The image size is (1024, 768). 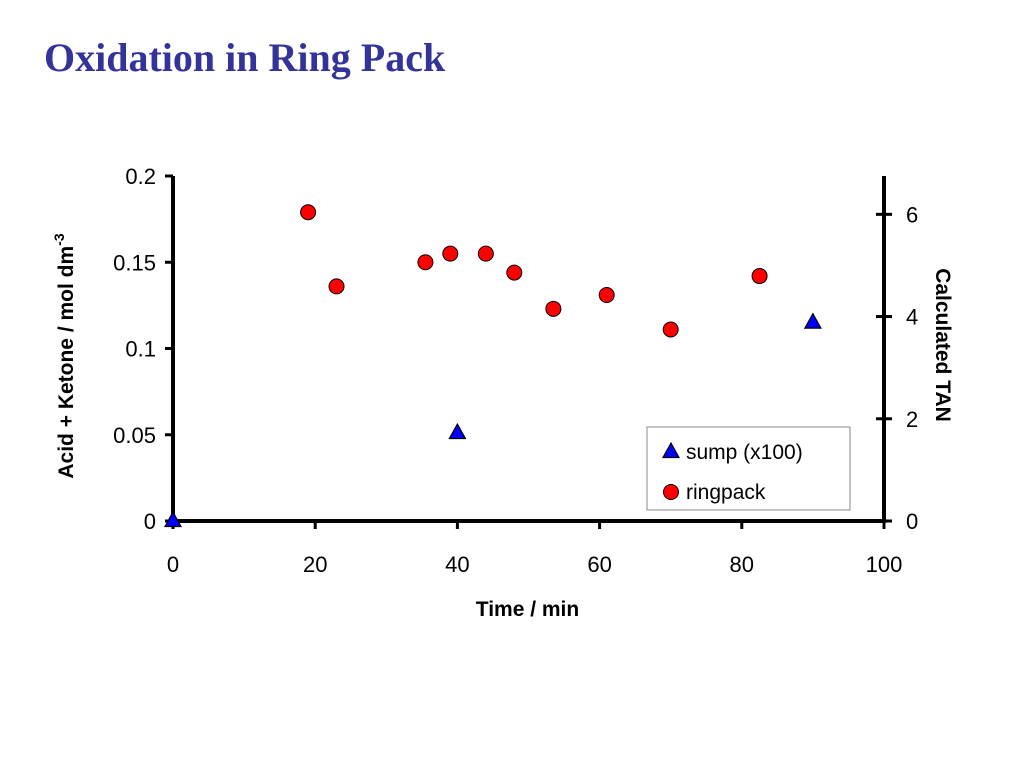 What do you see at coordinates (66, 362) in the screenshot?
I see `y-axis-title-main: Acid + Ketone / mol dm` at bounding box center [66, 362].